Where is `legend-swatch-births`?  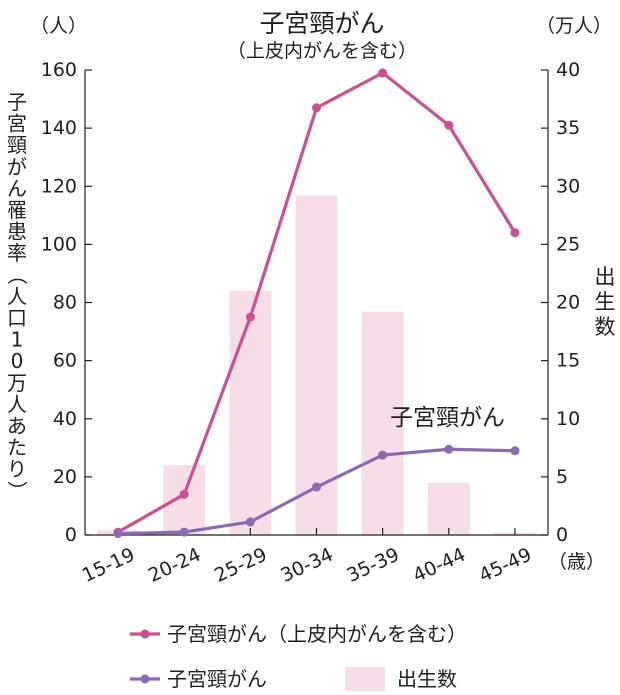
legend-swatch-births is located at coordinates (365, 679).